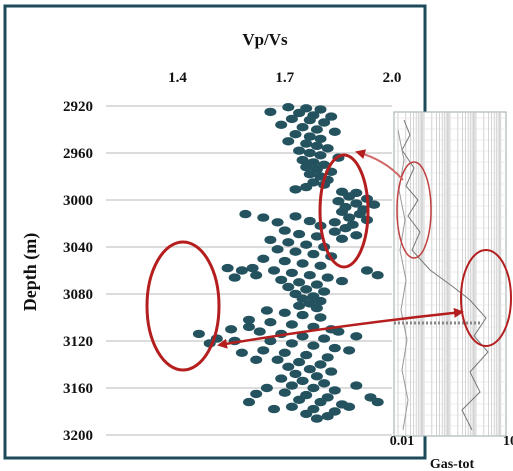 Image resolution: width=513 pixels, height=471 pixels. What do you see at coordinates (183, 306) in the screenshot?
I see `annotation-ellipse-low` at bounding box center [183, 306].